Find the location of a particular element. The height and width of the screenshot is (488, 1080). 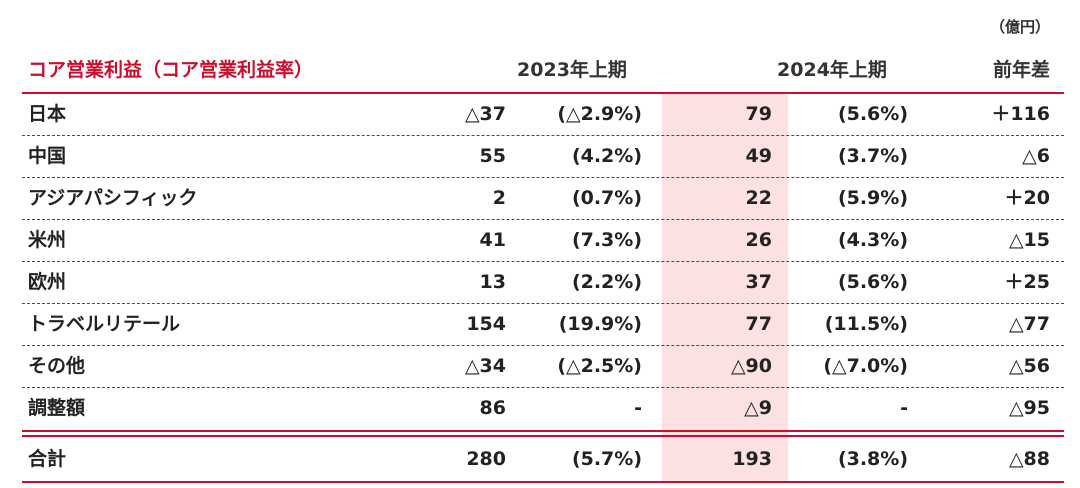

value-2023: 280 is located at coordinates (486, 459).